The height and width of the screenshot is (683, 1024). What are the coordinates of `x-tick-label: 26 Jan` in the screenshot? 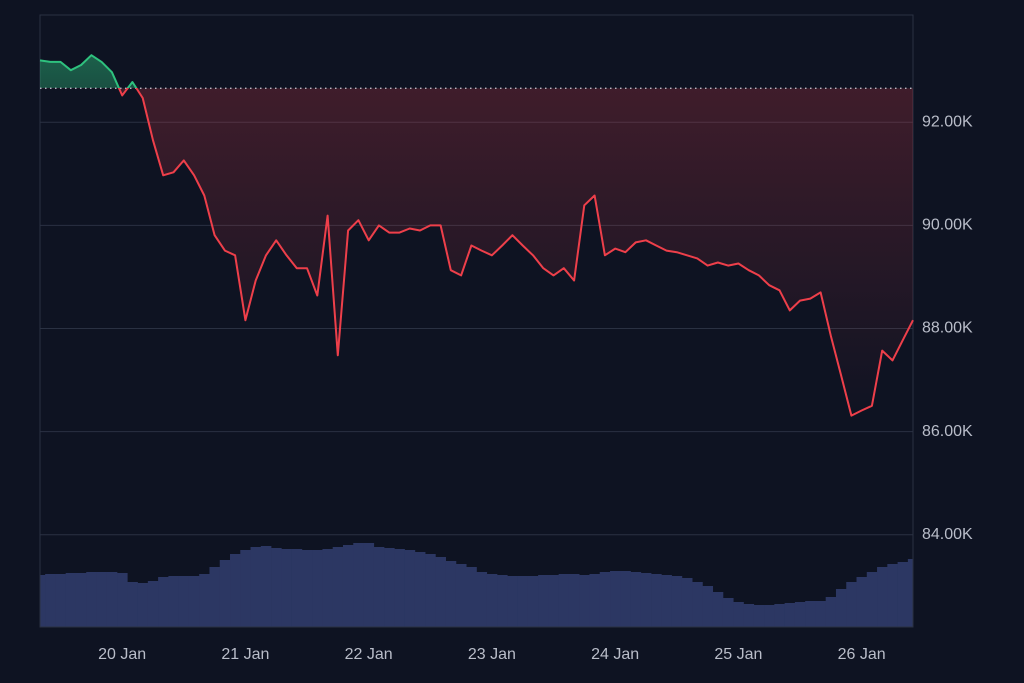 It's located at (862, 654).